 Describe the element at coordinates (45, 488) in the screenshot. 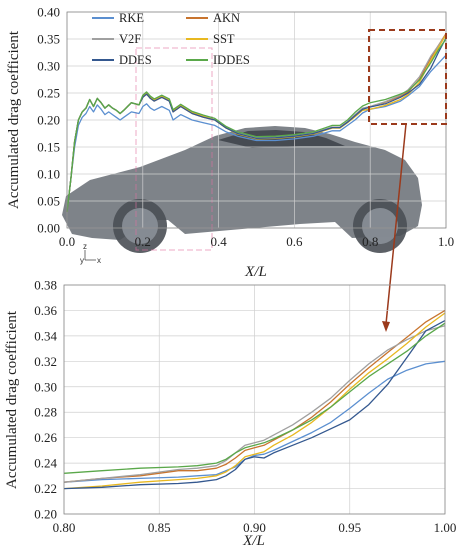

I see `y-tick-label: 0.22` at that location.